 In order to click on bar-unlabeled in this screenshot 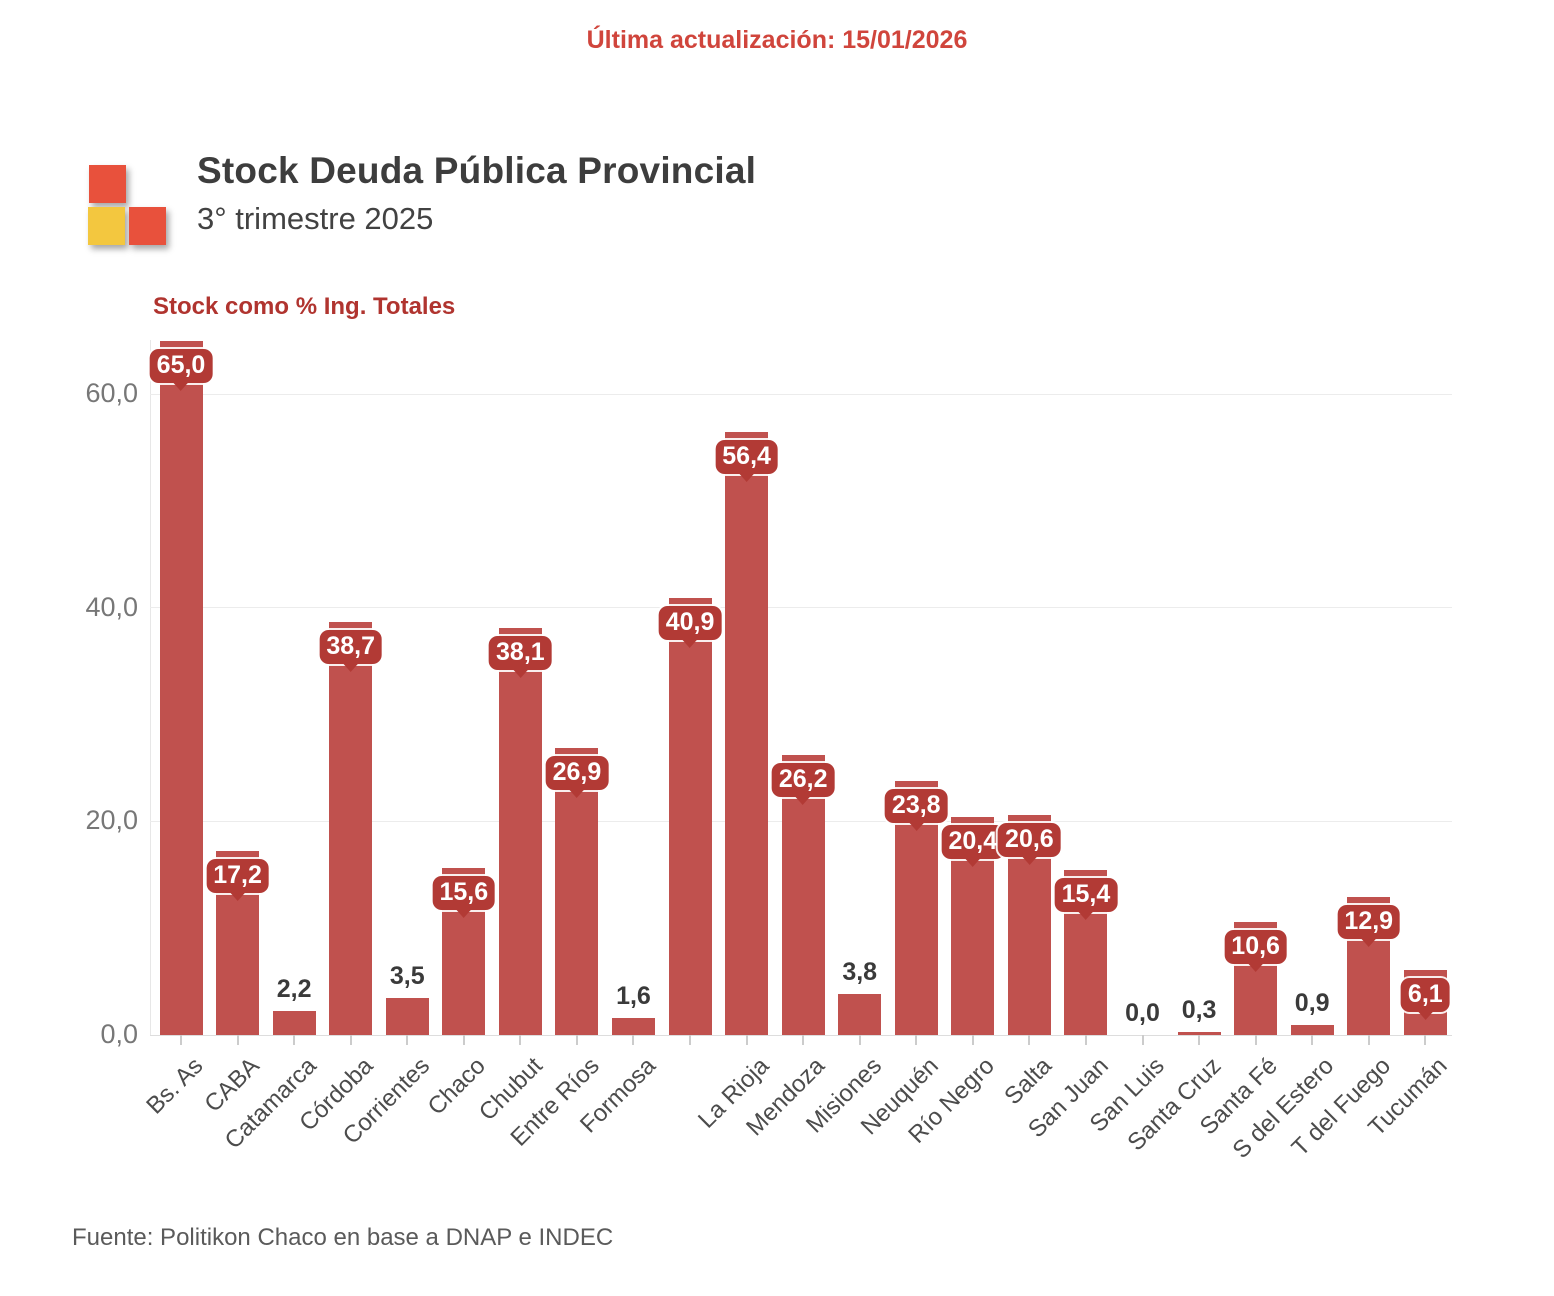, I will do `click(690, 816)`.